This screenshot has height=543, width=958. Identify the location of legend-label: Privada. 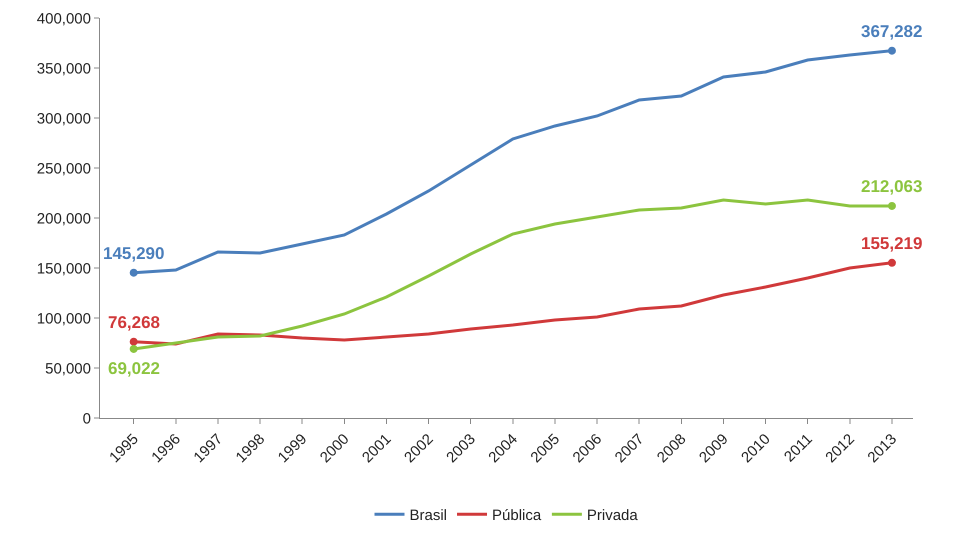
(612, 515).